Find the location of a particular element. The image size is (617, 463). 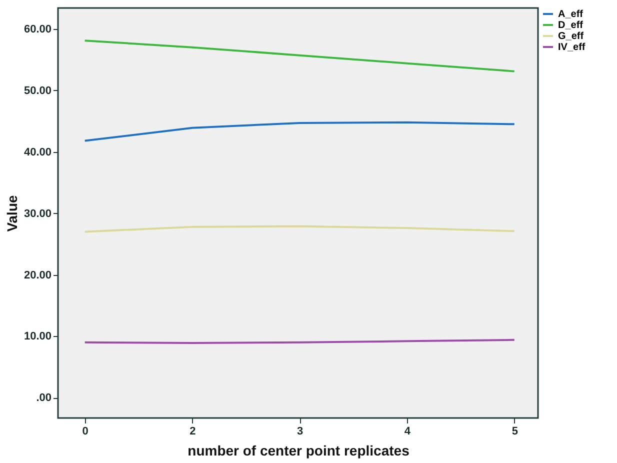

legend-label: D_eff is located at coordinates (571, 25).